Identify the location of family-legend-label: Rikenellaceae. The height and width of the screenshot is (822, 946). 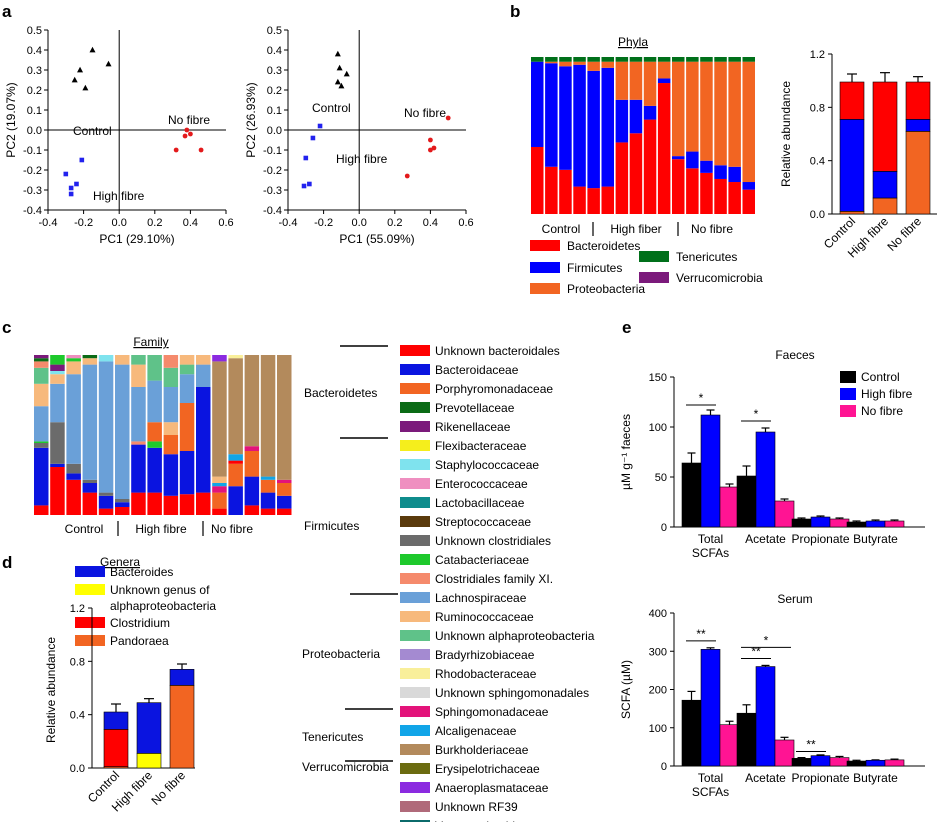
(473, 427).